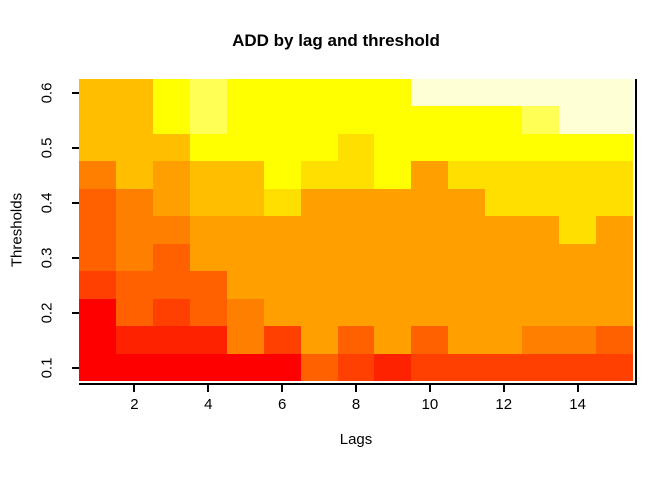  I want to click on x-axis-tick-label: 2, so click(134, 404).